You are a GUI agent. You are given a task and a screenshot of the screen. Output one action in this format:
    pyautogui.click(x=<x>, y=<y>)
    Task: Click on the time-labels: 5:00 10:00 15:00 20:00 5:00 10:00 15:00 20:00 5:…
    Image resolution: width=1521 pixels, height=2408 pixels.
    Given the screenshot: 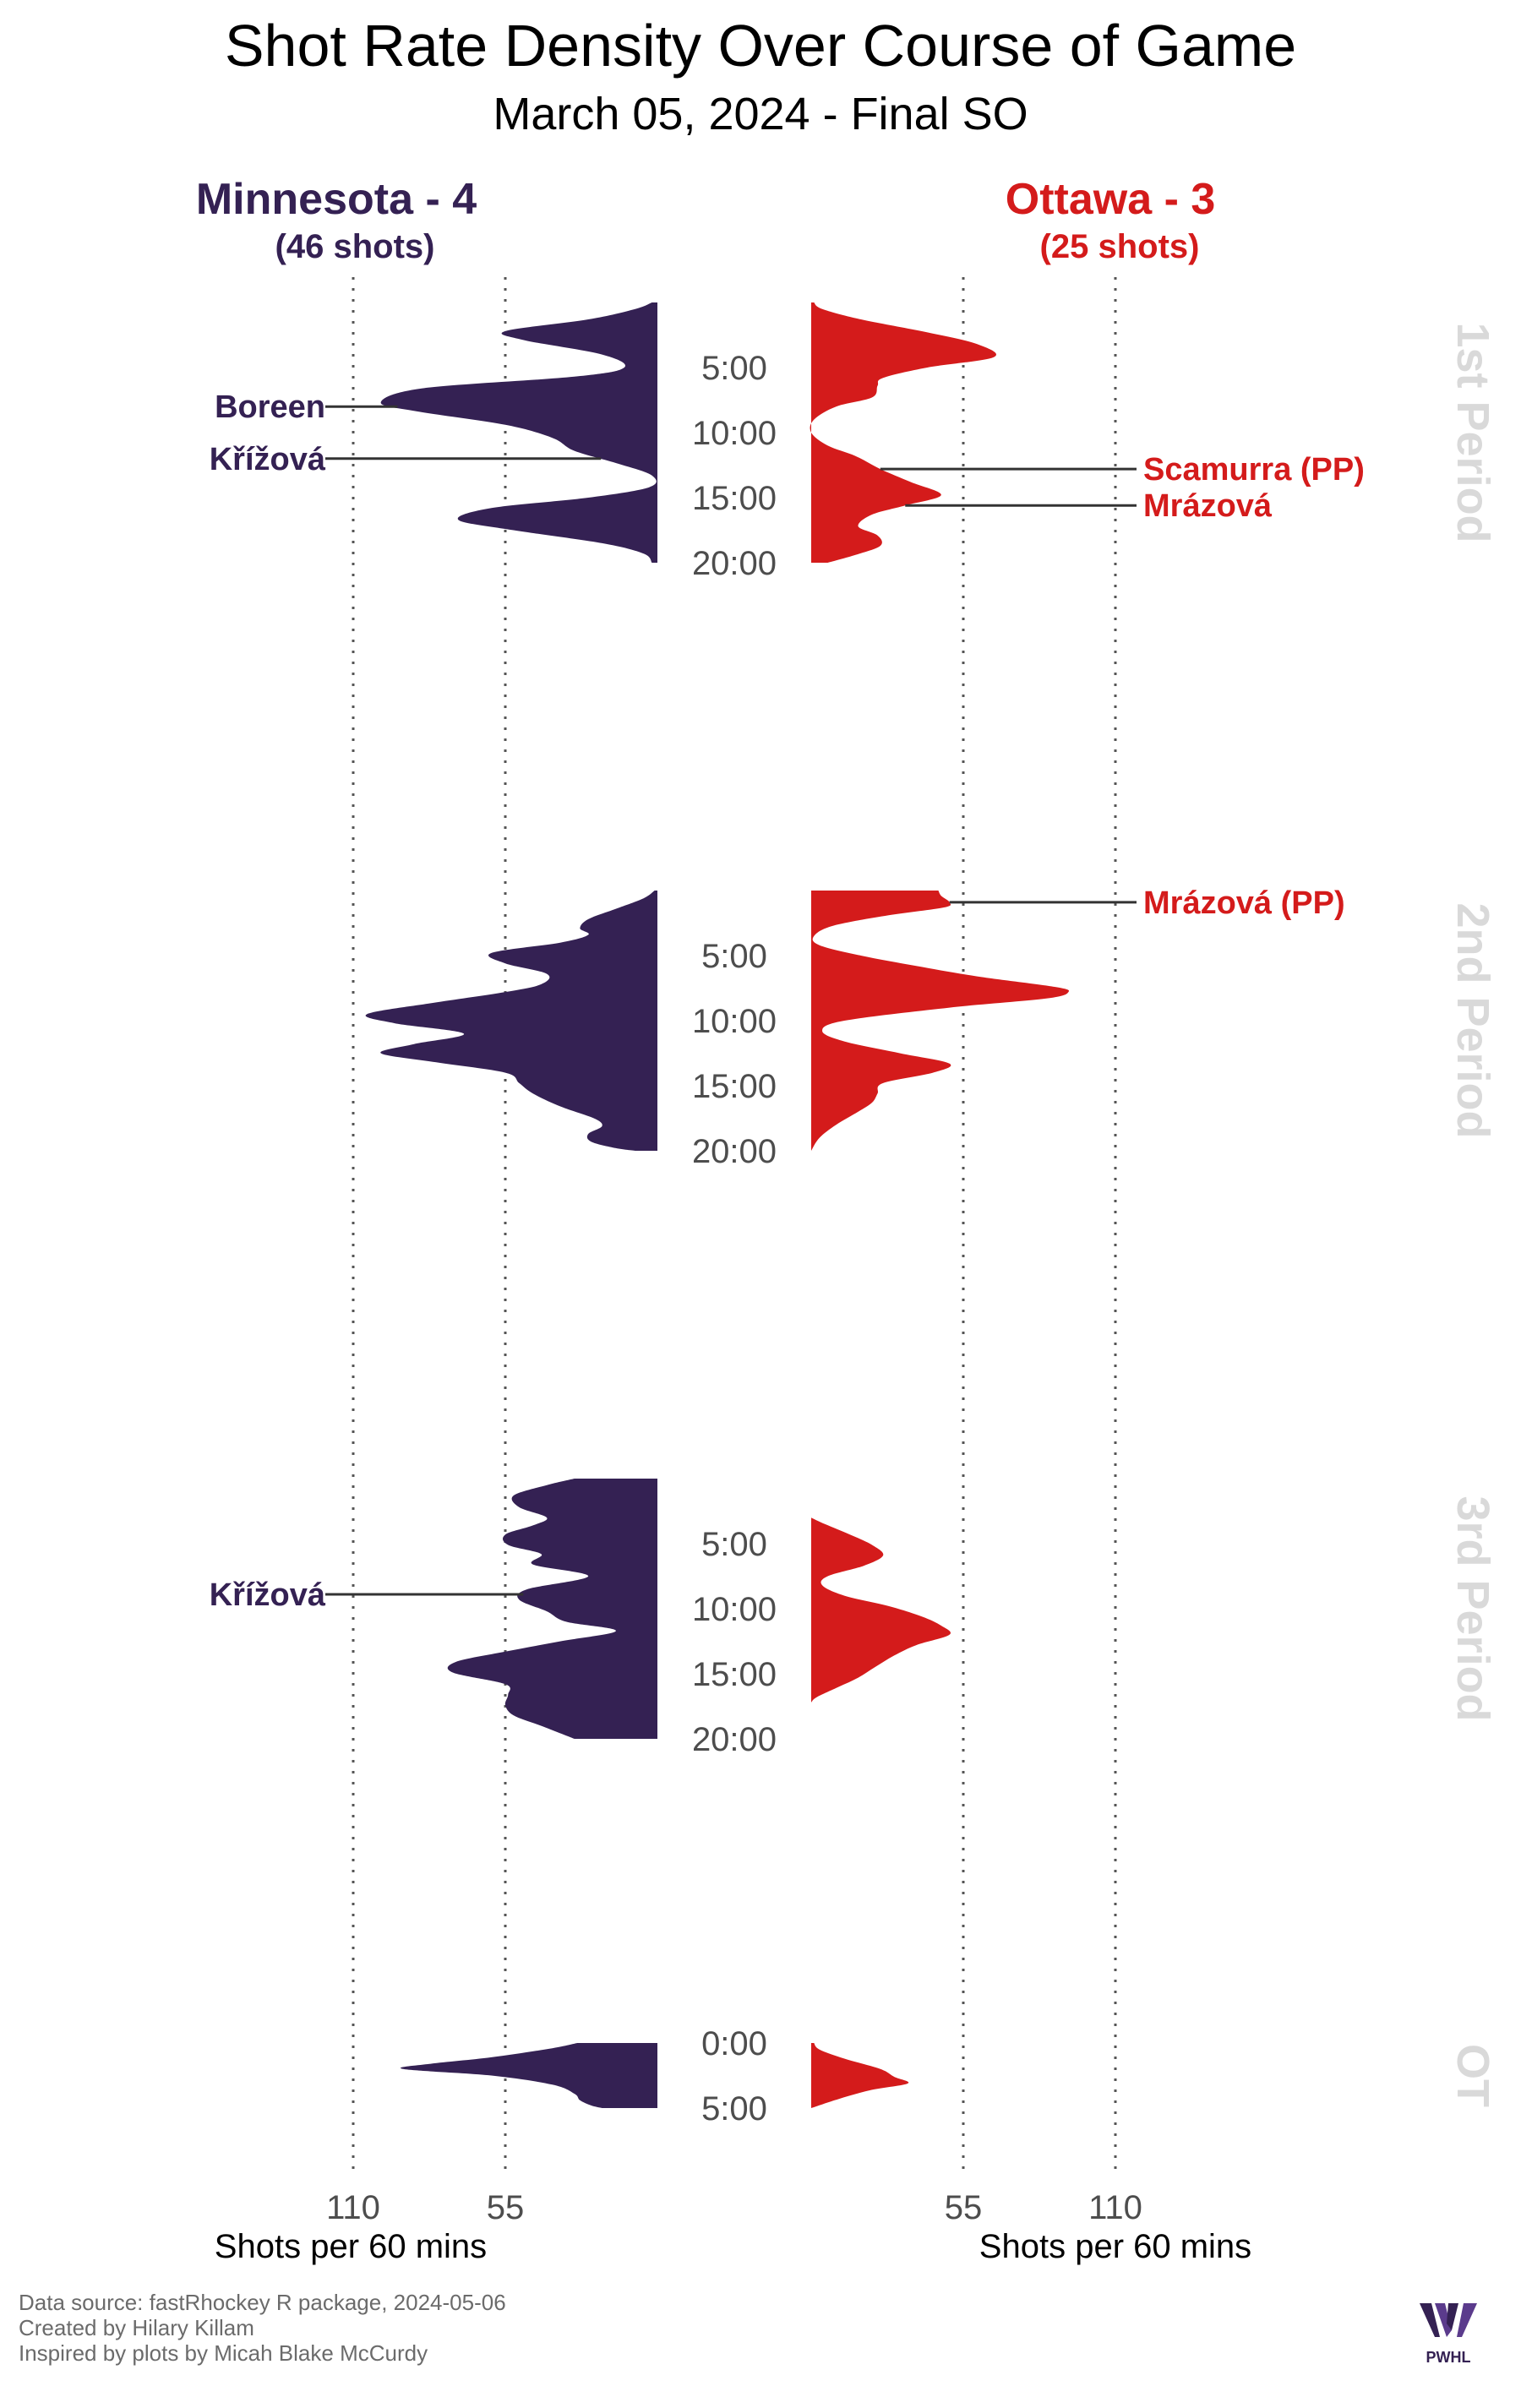 What is the action you would take?
    pyautogui.click(x=734, y=1238)
    